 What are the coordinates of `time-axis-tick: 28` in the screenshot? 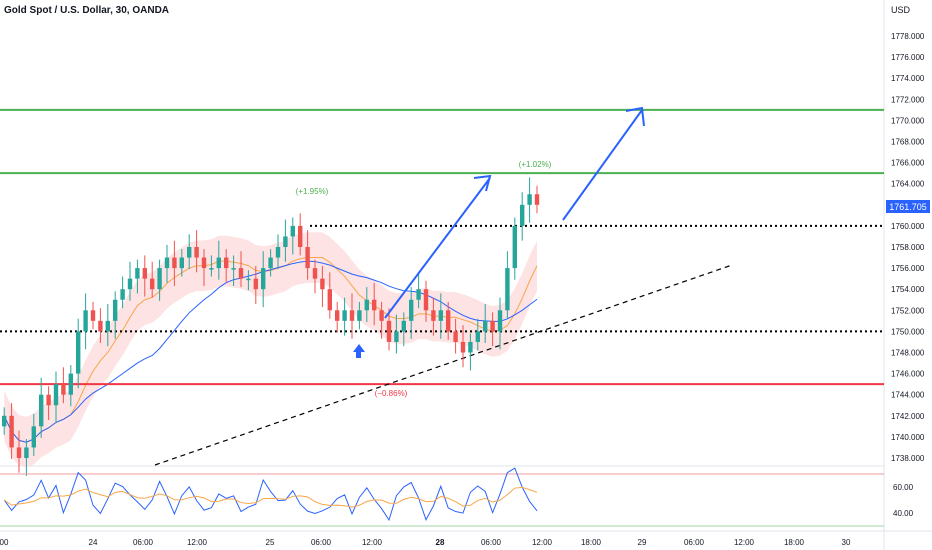 It's located at (440, 542).